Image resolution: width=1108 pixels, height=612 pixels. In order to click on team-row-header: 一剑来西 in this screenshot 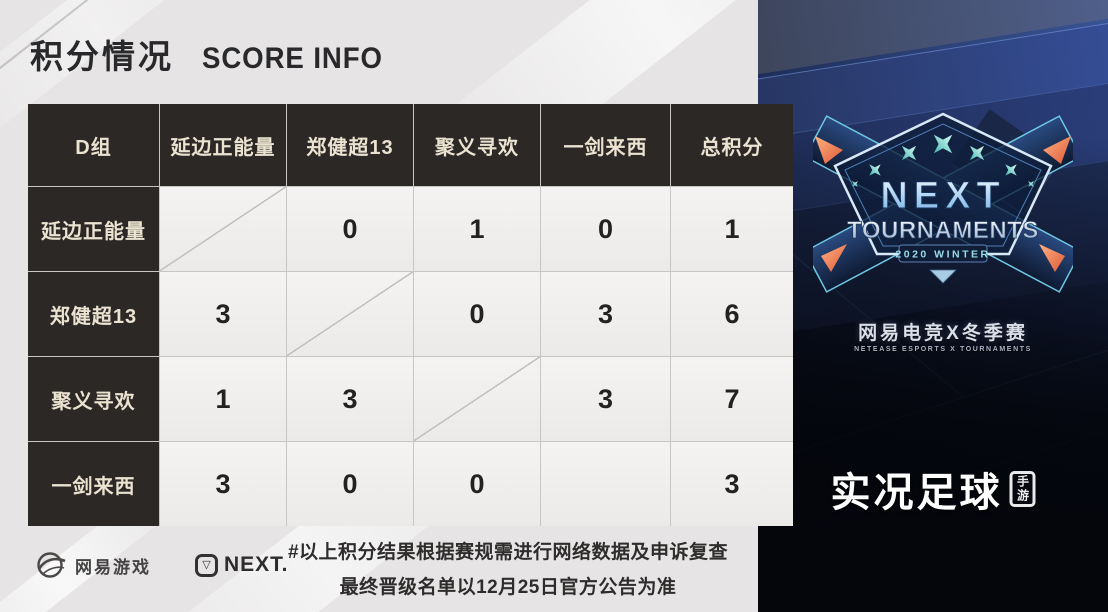, I will do `click(93, 484)`.